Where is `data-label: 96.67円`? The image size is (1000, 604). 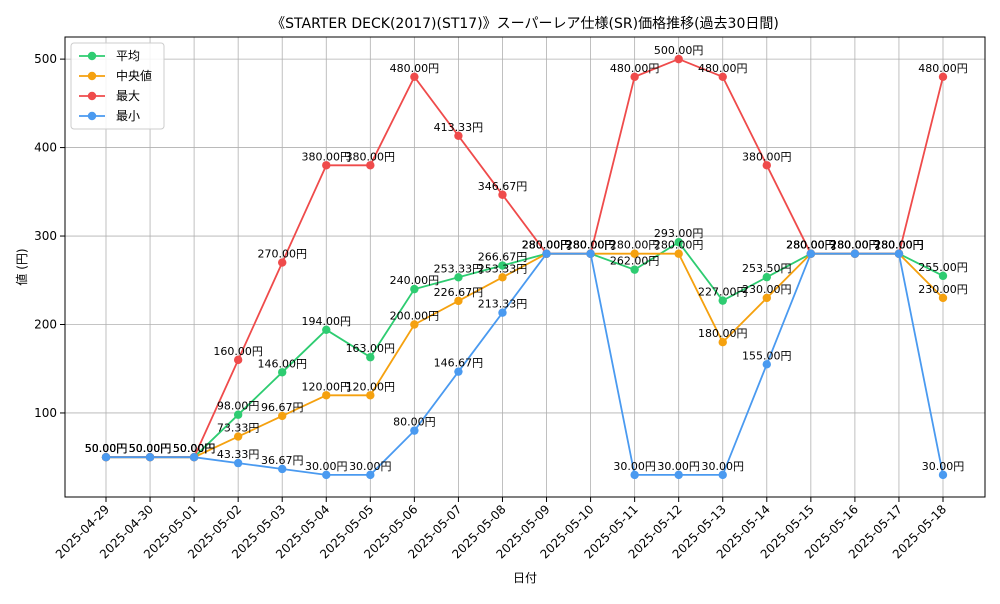 data-label: 96.67円 is located at coordinates (282, 407).